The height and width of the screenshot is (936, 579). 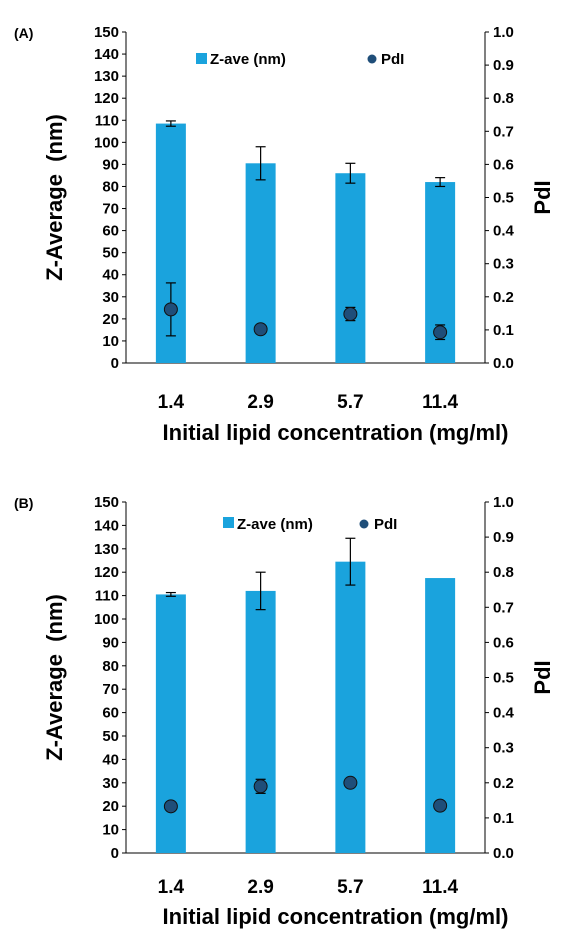 What do you see at coordinates (23, 503) in the screenshot?
I see `panel-label: (B)` at bounding box center [23, 503].